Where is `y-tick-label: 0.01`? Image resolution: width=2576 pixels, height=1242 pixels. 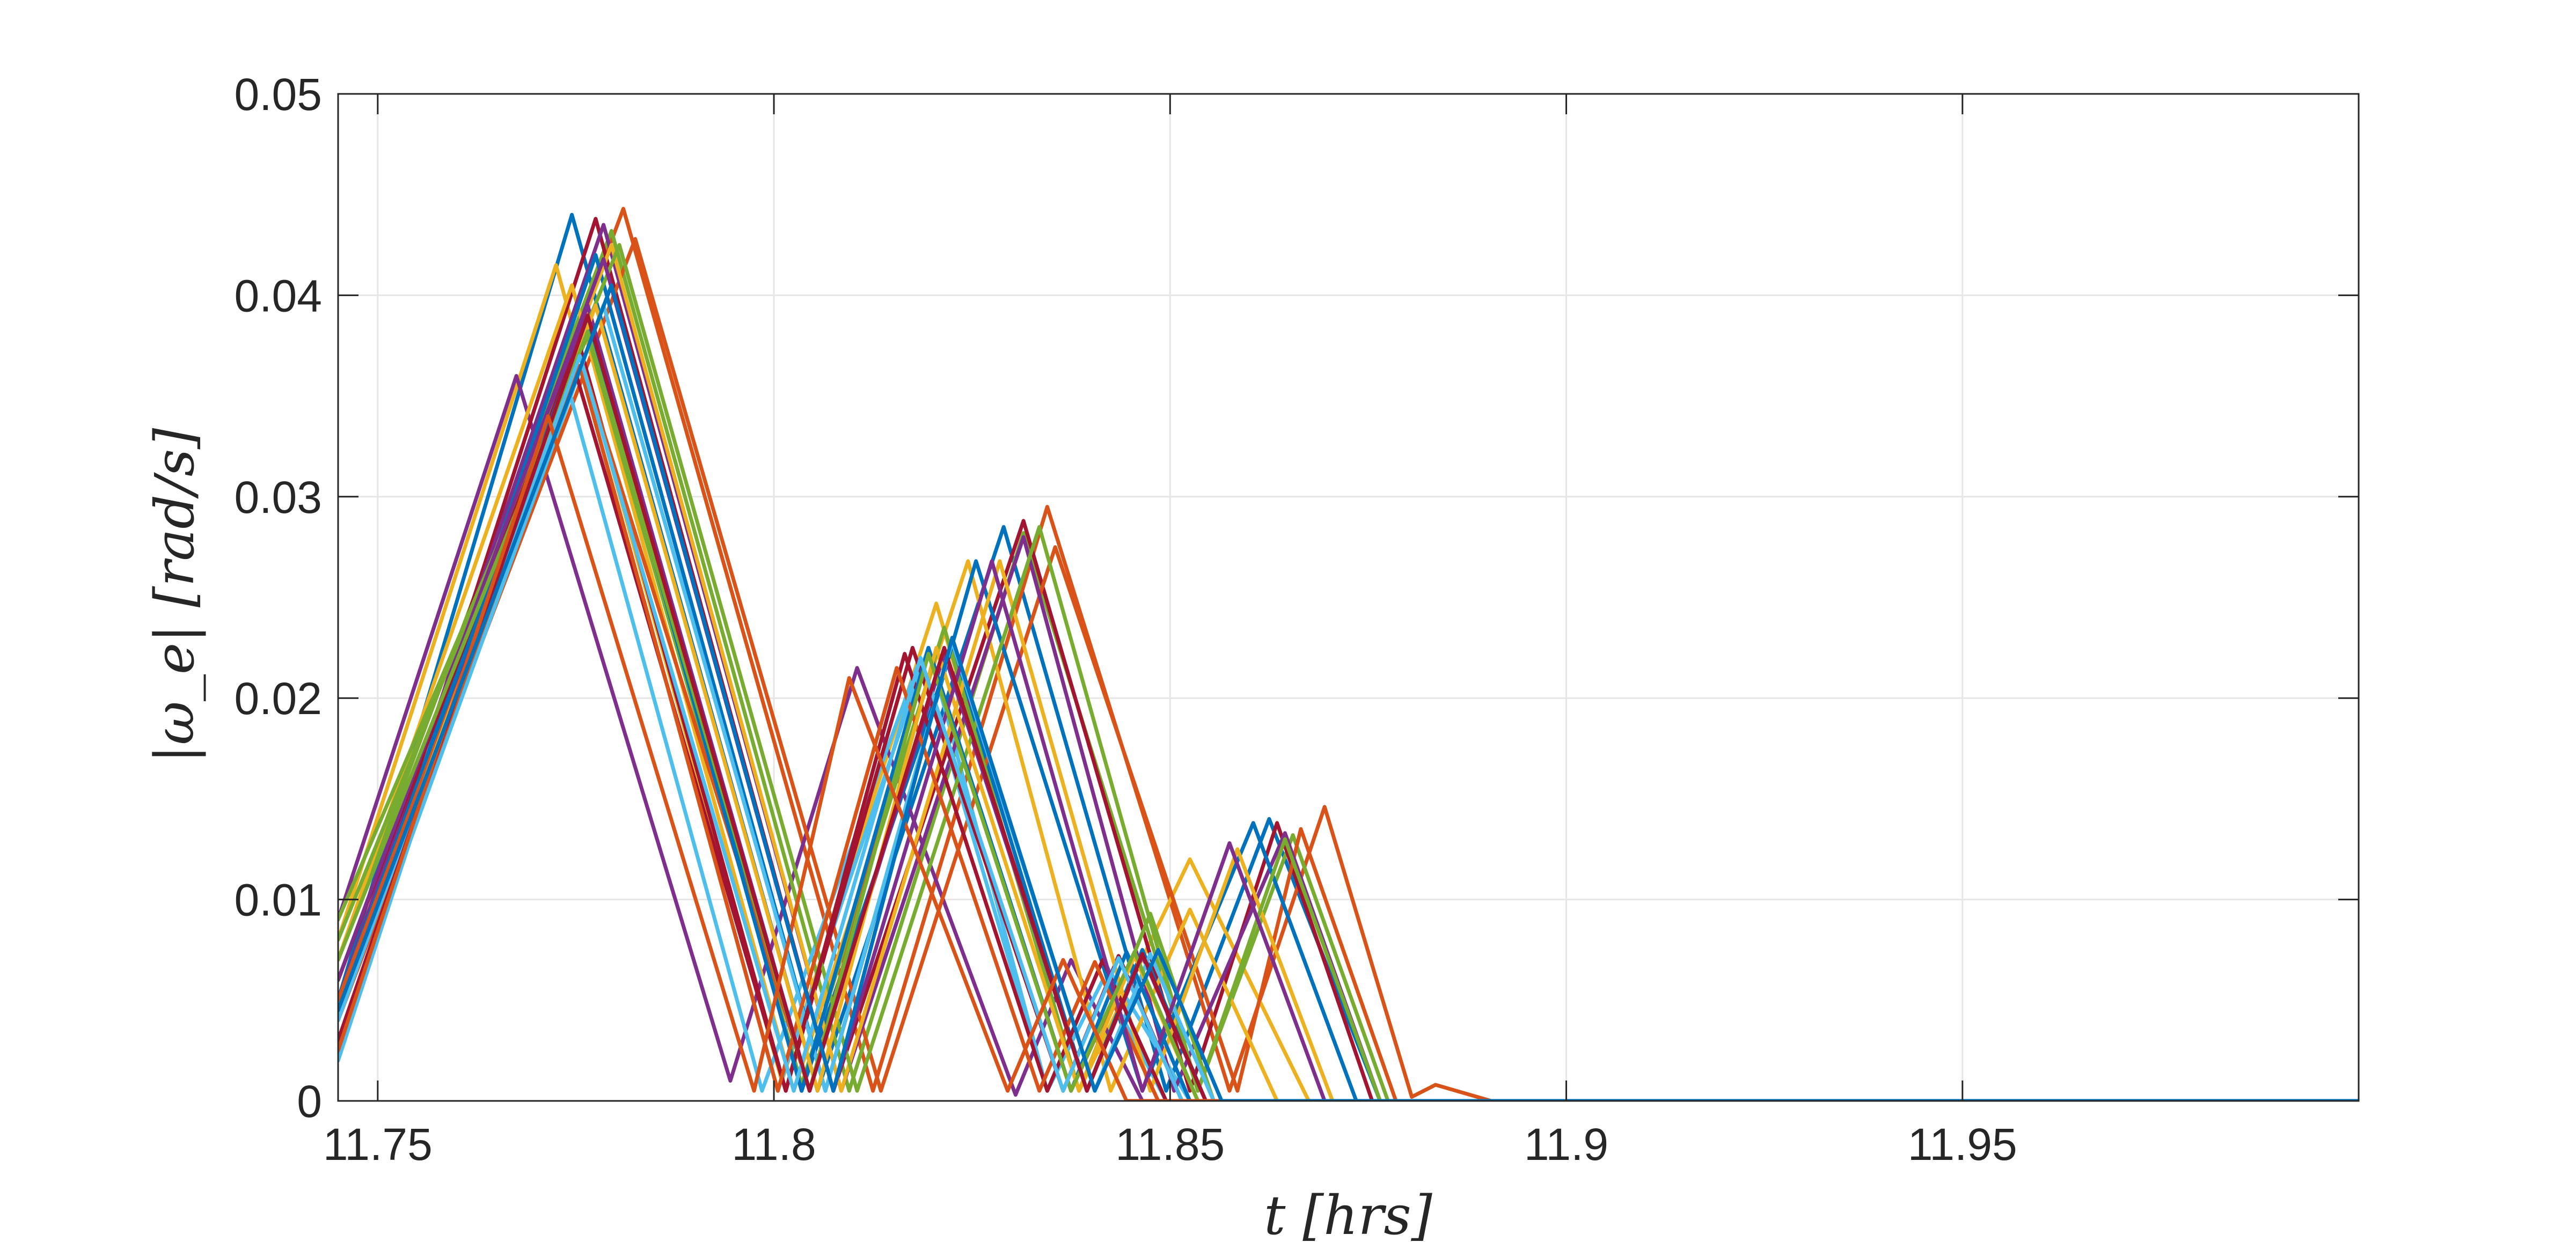 y-tick-label: 0.01 is located at coordinates (279, 900).